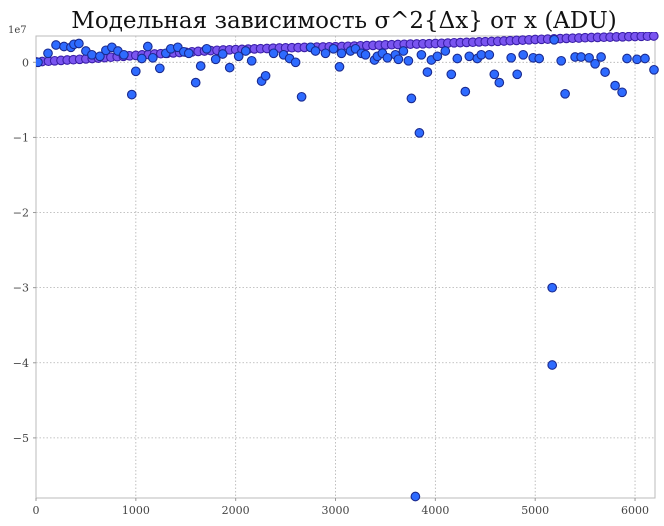  I want to click on x-tick-label: 4000, so click(435, 510).